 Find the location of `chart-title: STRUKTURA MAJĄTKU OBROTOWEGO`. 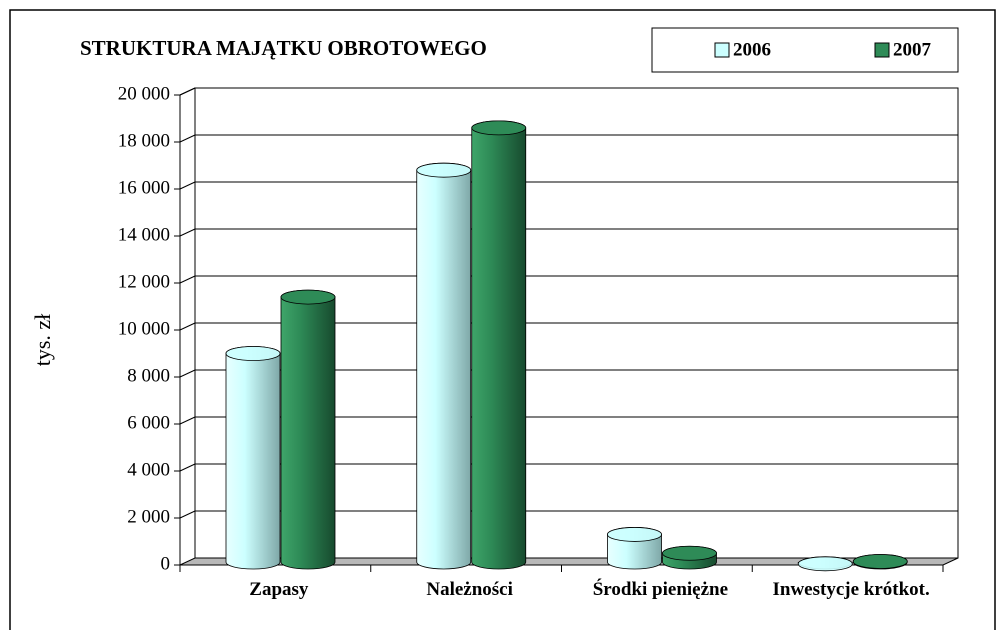

chart-title: STRUKTURA MAJĄTKU OBROTOWEGO is located at coordinates (283, 48).